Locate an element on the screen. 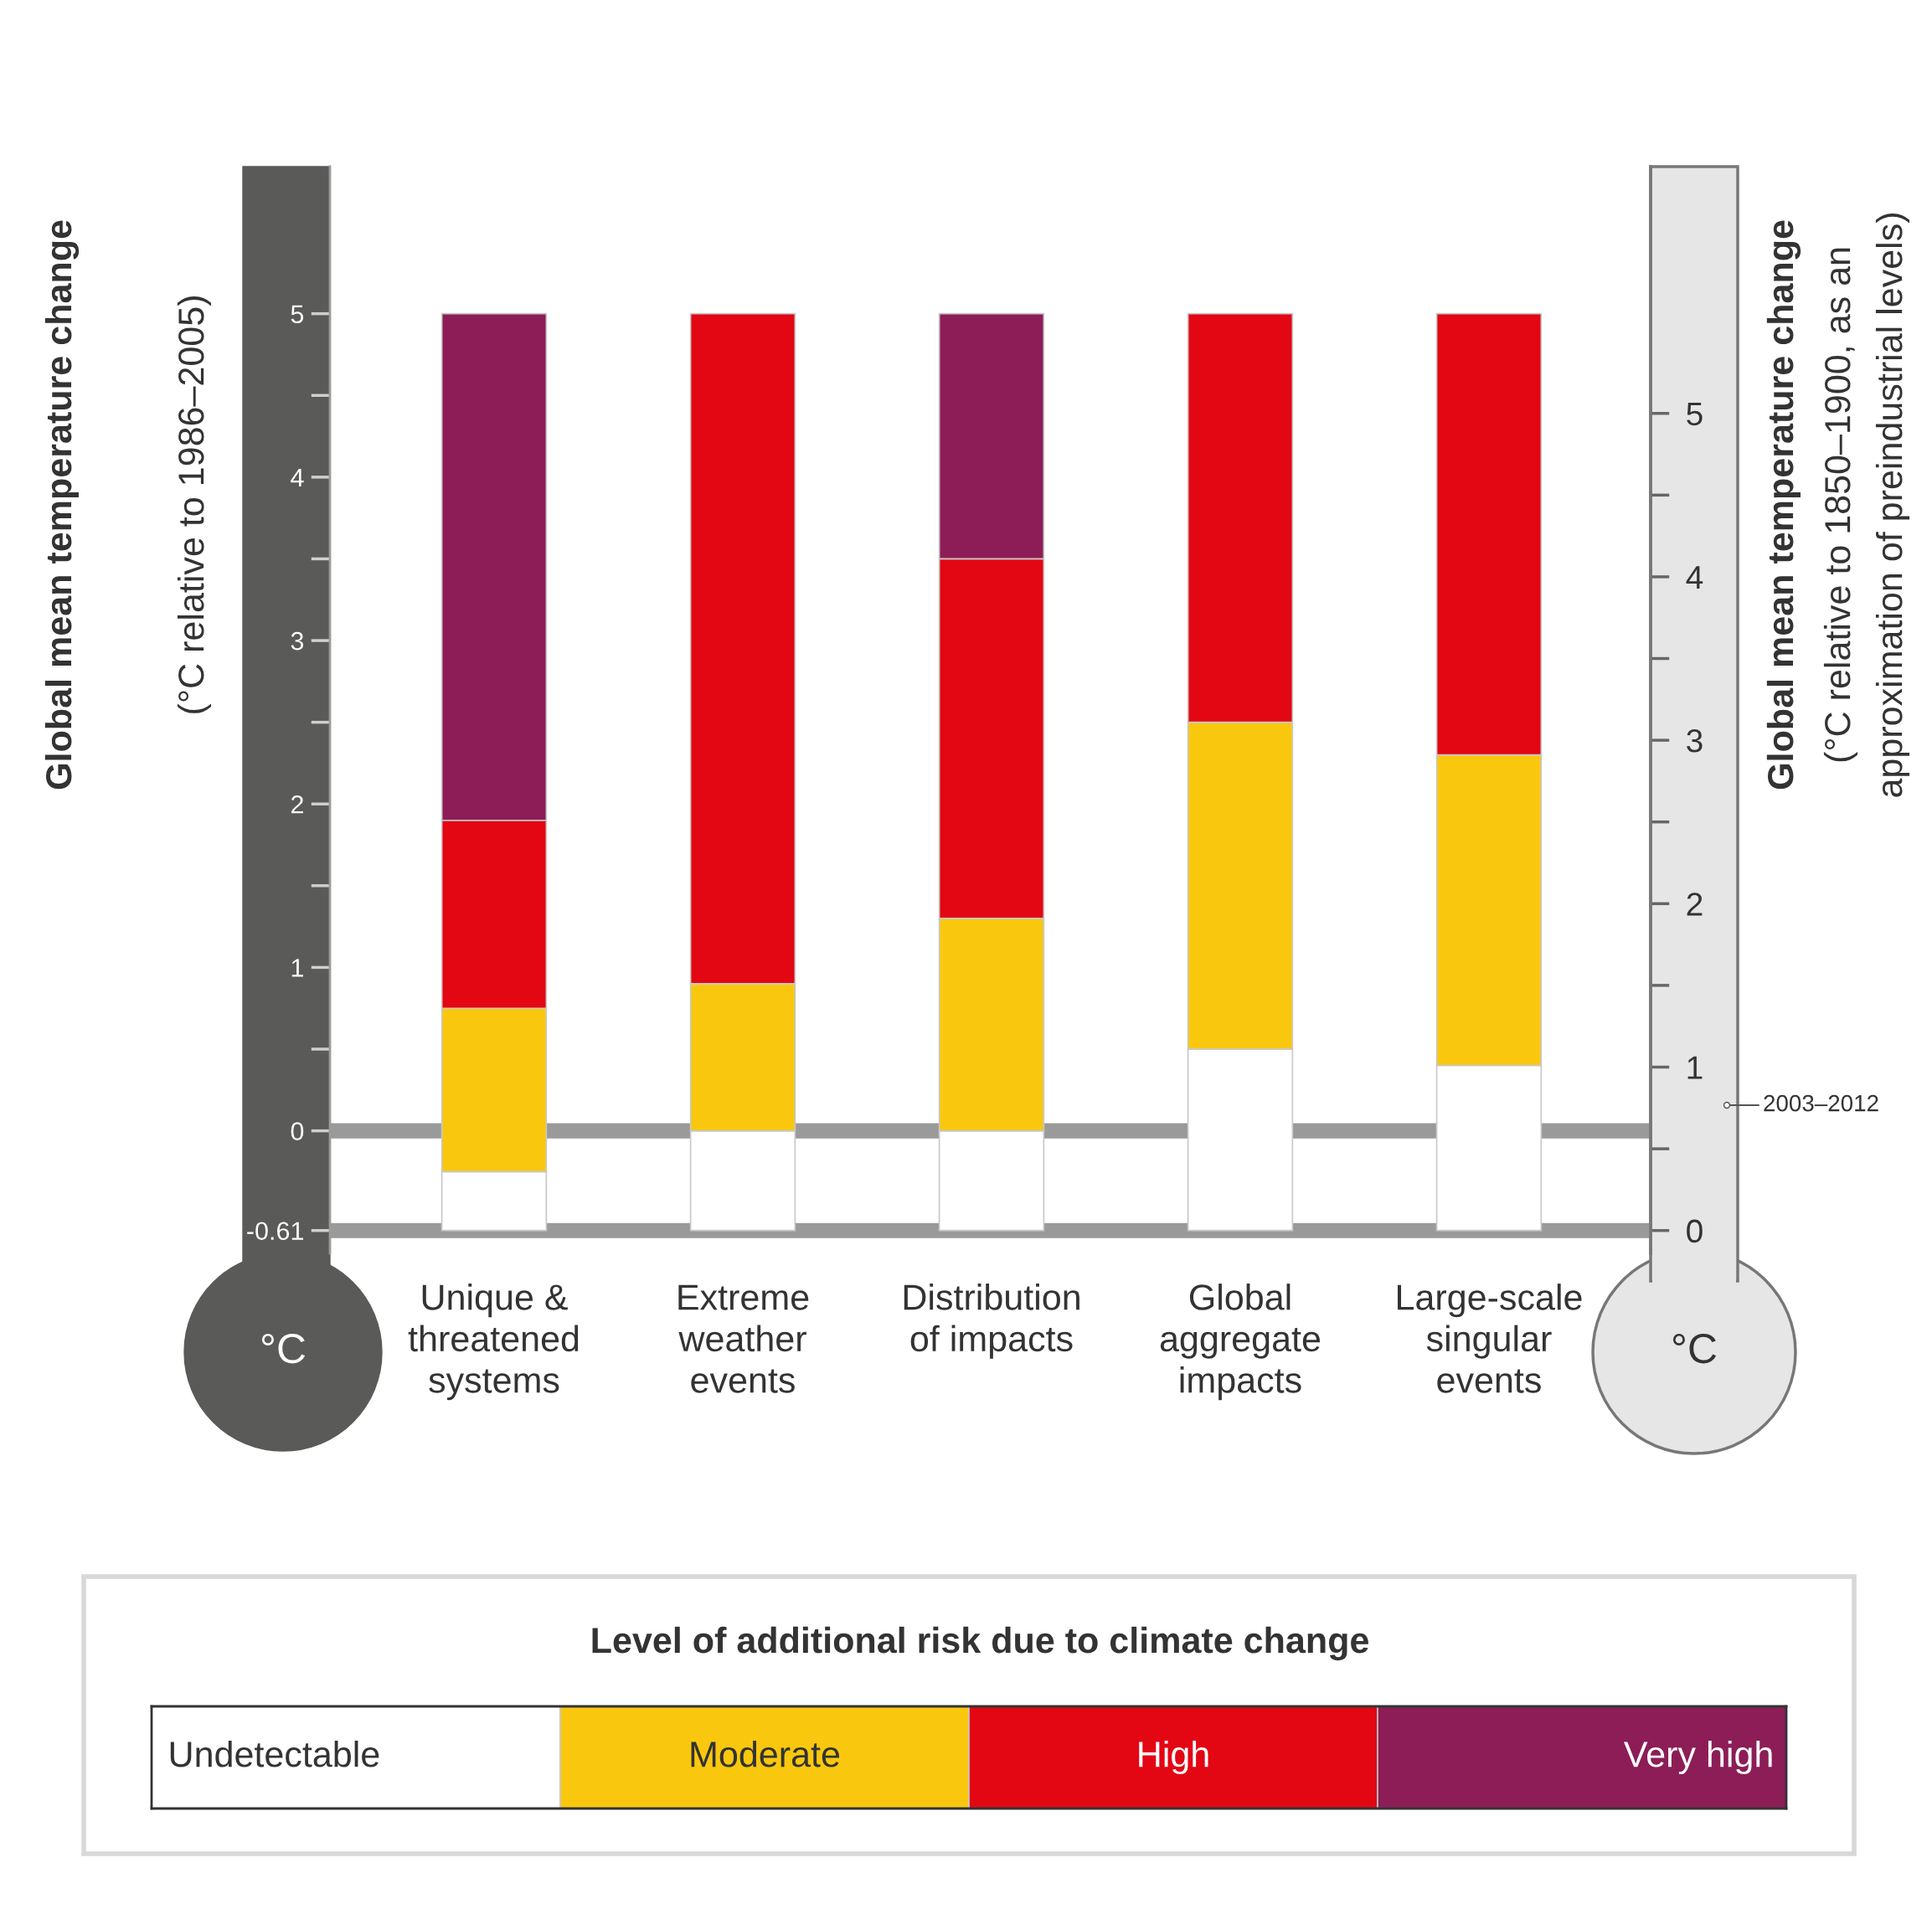 This screenshot has height=1914, width=1932. text: Moderate is located at coordinates (765, 1753).